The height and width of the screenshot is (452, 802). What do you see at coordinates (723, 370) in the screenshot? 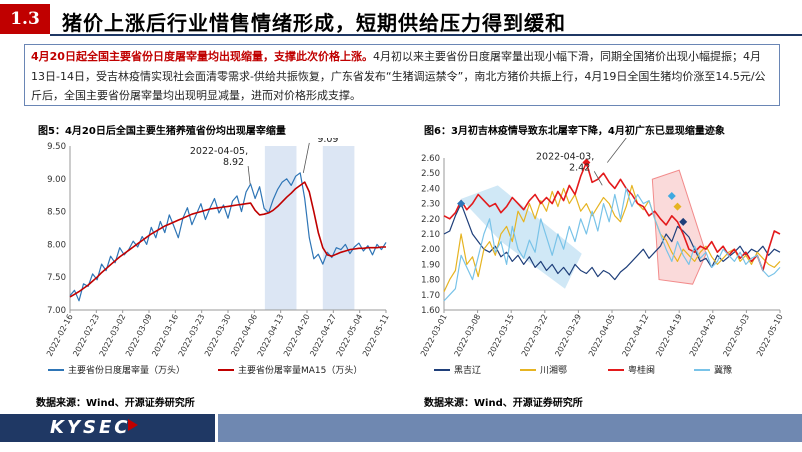
I see `legend-label: 冀豫` at bounding box center [723, 370].